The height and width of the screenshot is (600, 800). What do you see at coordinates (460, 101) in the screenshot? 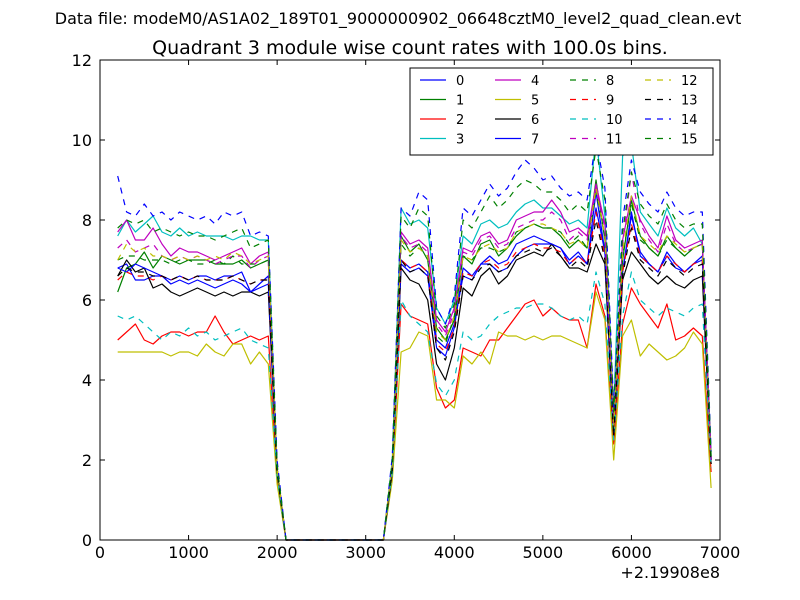
I see `legend-label-1: 1` at bounding box center [460, 101].